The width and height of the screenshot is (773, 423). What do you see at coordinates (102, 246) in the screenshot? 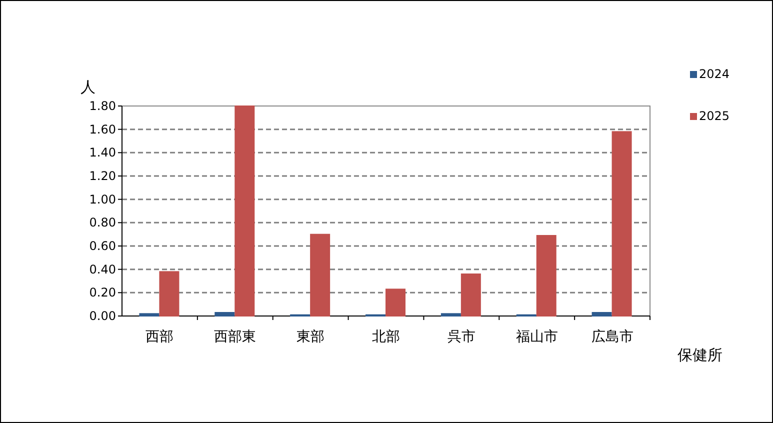
I see `y-tick-label: 0.60` at bounding box center [102, 246].